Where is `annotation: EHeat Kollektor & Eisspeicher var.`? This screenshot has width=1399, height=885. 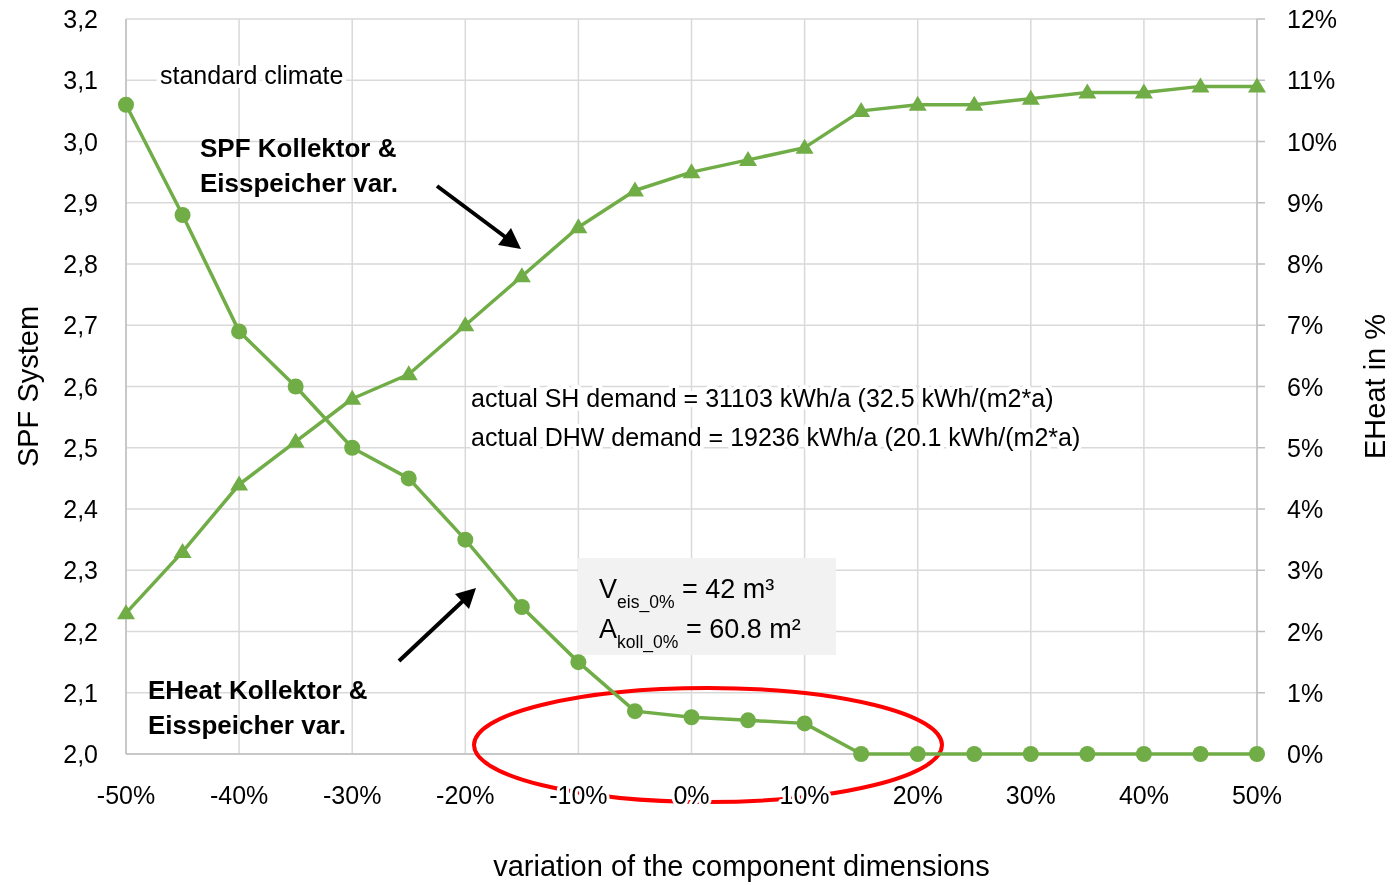
annotation: EHeat Kollektor & Eisspeicher var. is located at coordinates (258, 707).